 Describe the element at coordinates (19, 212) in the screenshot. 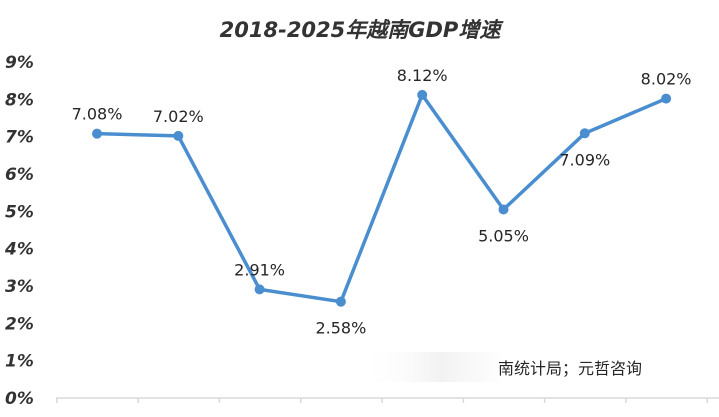

I see `y-tick-label: 5%` at that location.